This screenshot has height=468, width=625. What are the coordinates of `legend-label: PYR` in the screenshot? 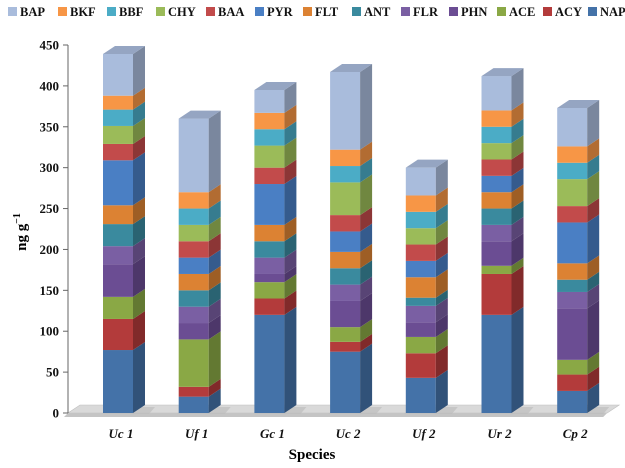 It's located at (280, 12).